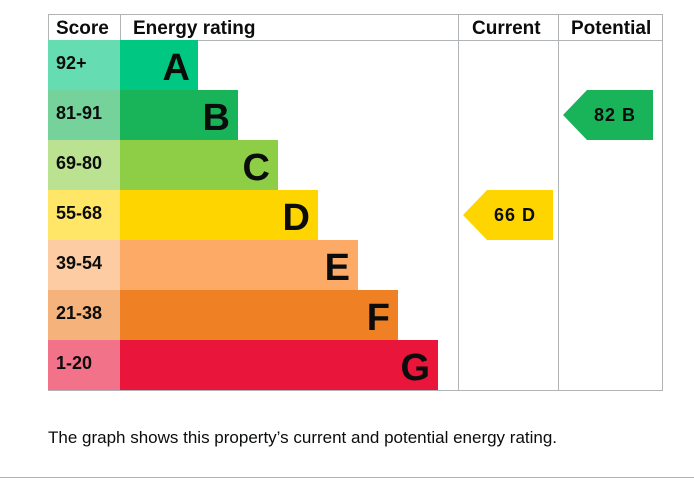 Image resolution: width=694 pixels, height=483 pixels. I want to click on score-label-f: 21-38, so click(79, 313).